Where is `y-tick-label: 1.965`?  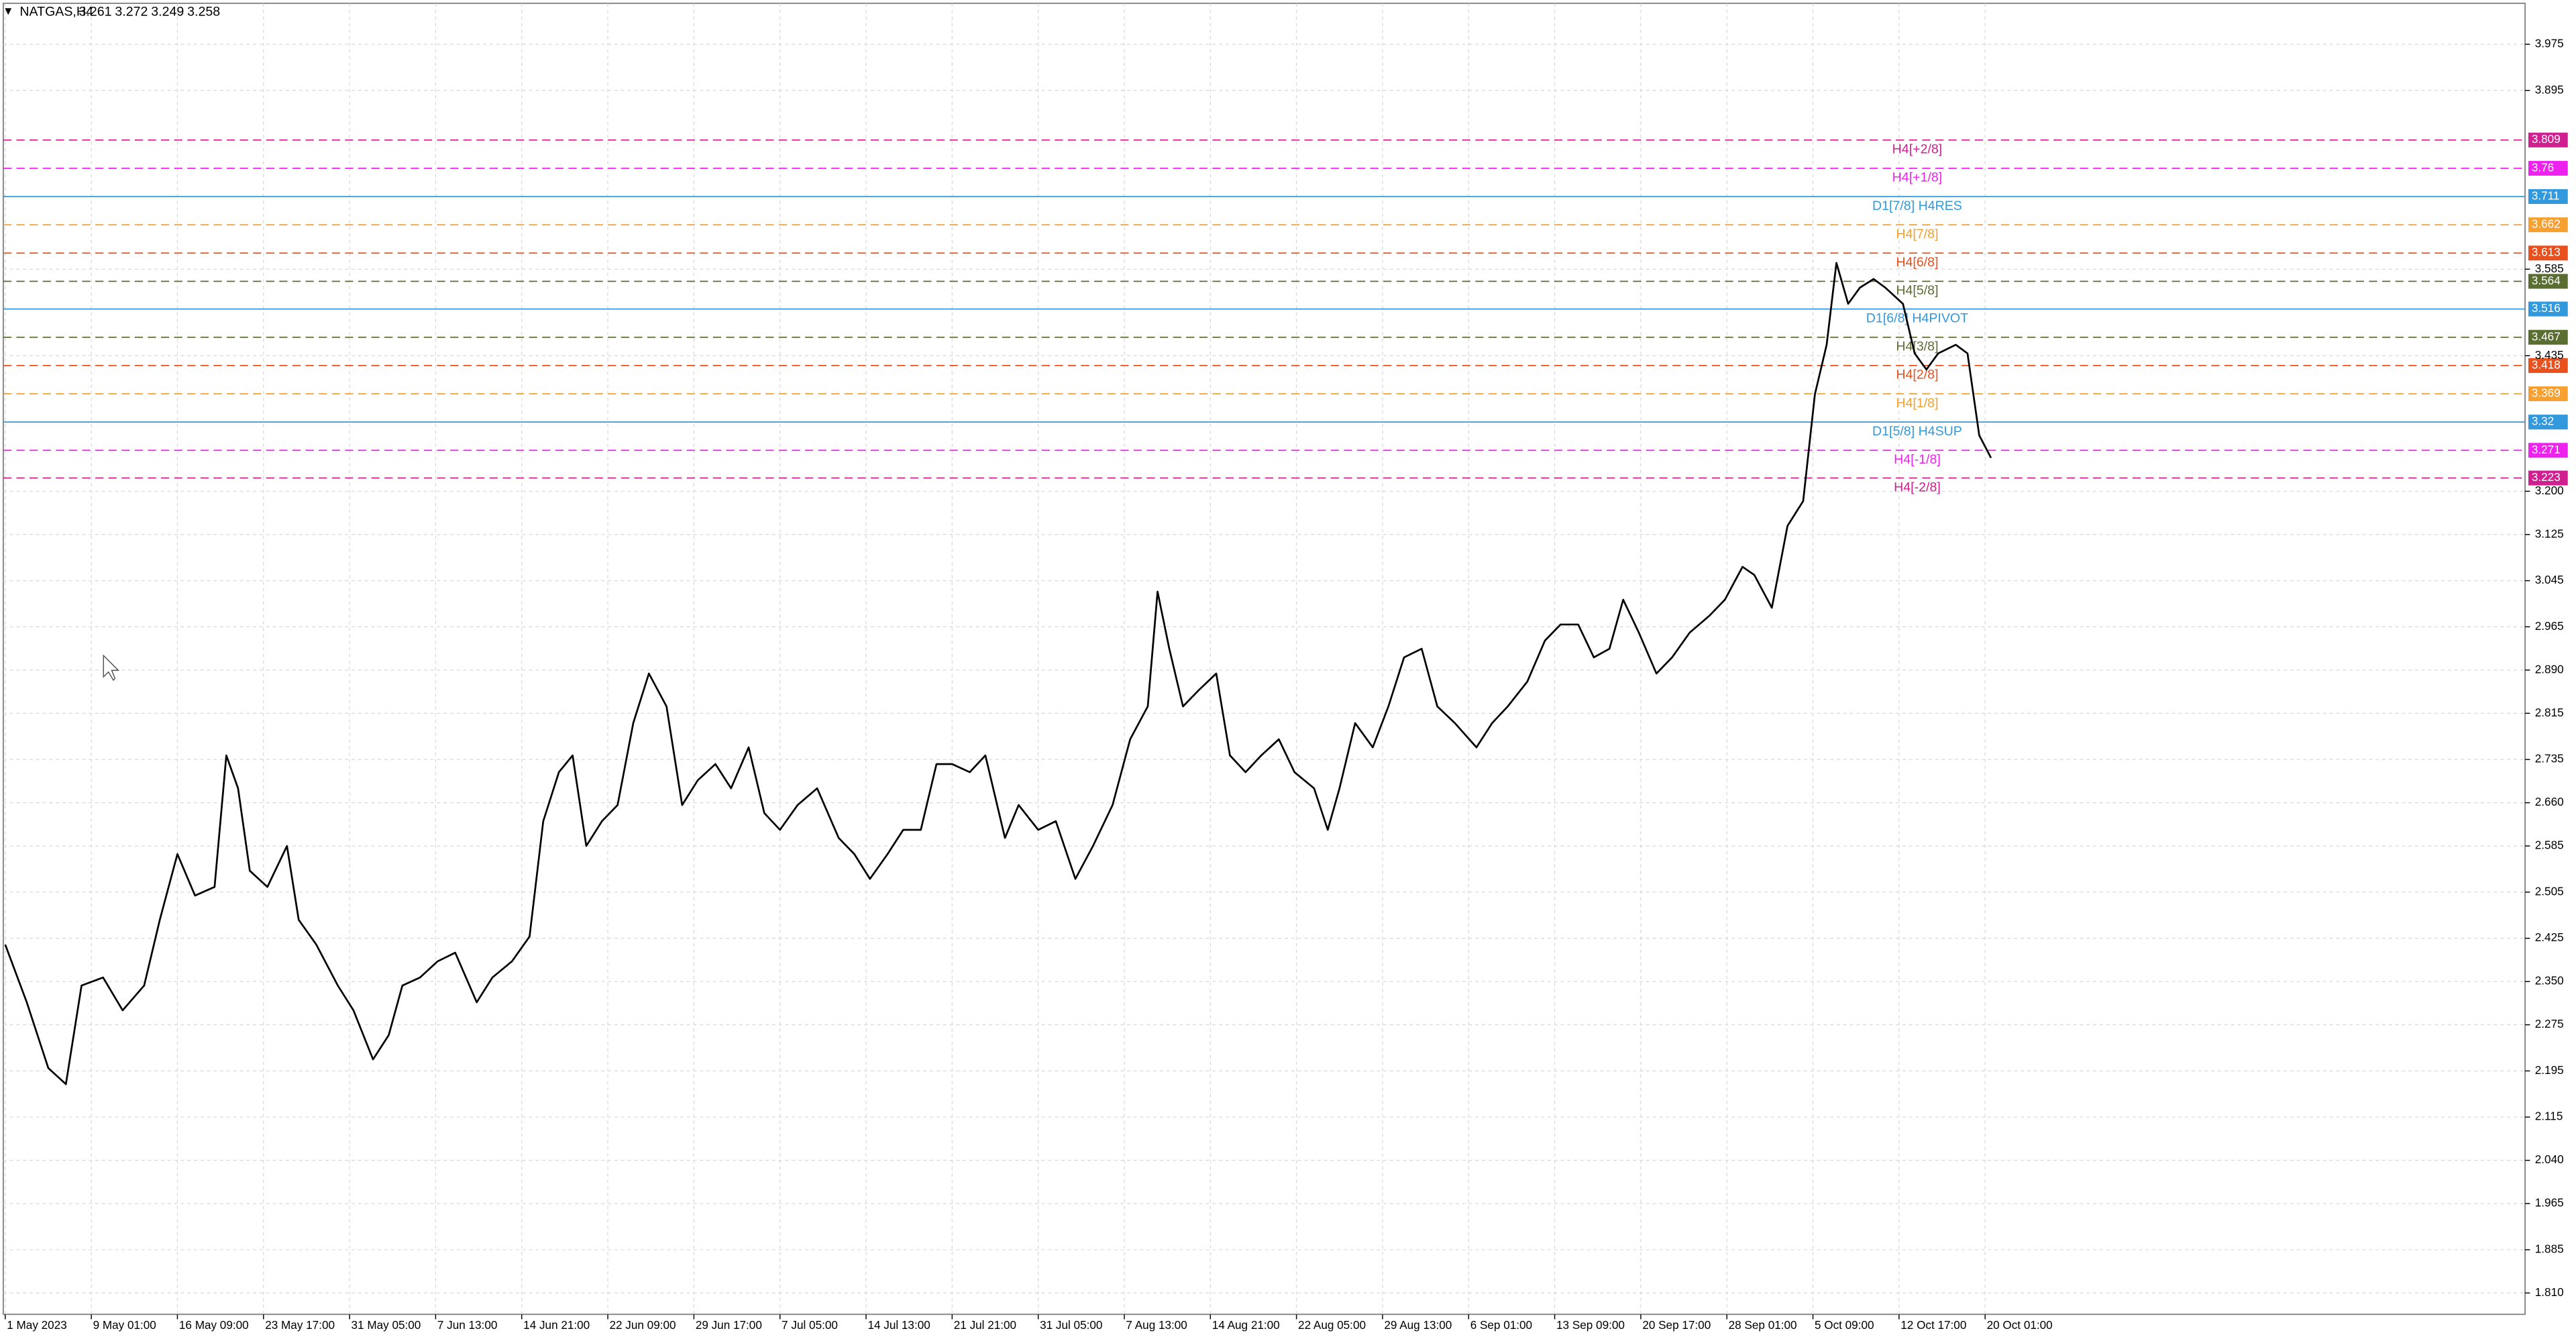 y-tick-label: 1.965 is located at coordinates (2549, 1203).